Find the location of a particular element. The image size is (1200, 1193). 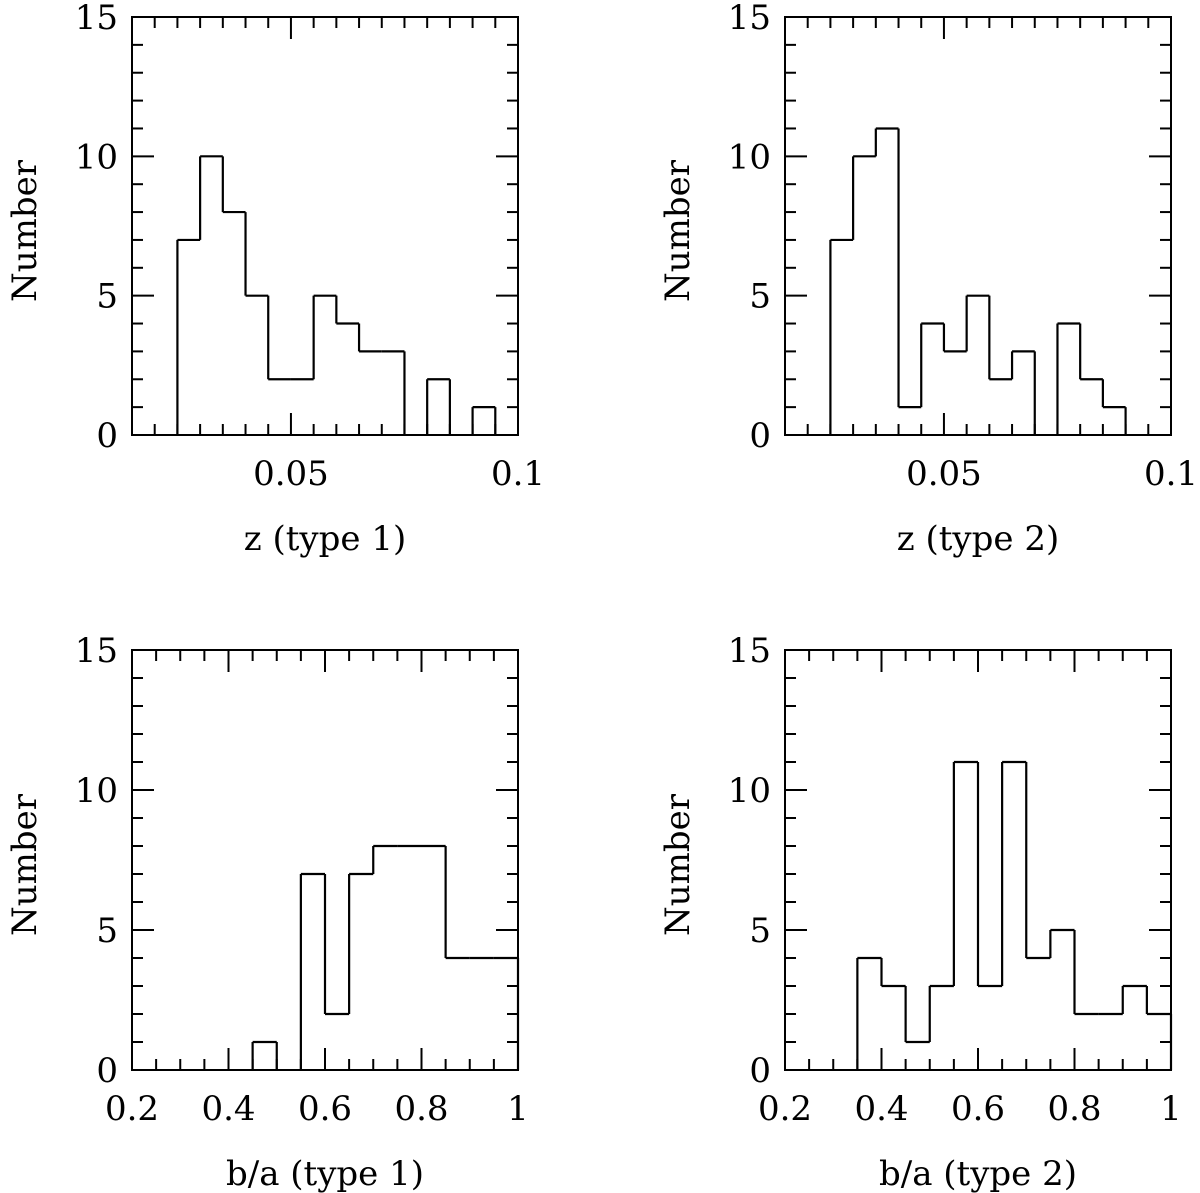

x-axis-label: z (type 1) is located at coordinates (325, 539).